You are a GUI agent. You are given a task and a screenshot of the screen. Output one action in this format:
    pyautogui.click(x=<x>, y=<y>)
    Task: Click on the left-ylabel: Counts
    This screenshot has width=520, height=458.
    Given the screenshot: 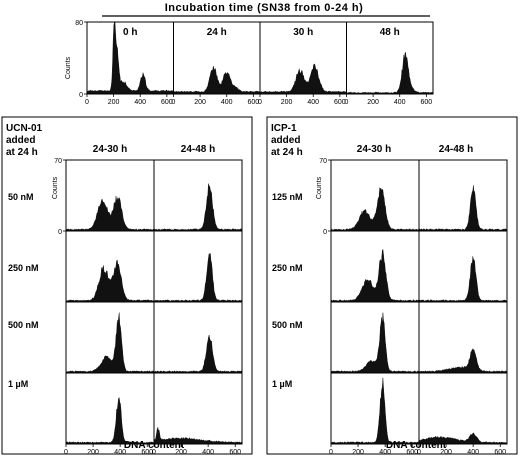 What is the action you would take?
    pyautogui.click(x=55, y=187)
    